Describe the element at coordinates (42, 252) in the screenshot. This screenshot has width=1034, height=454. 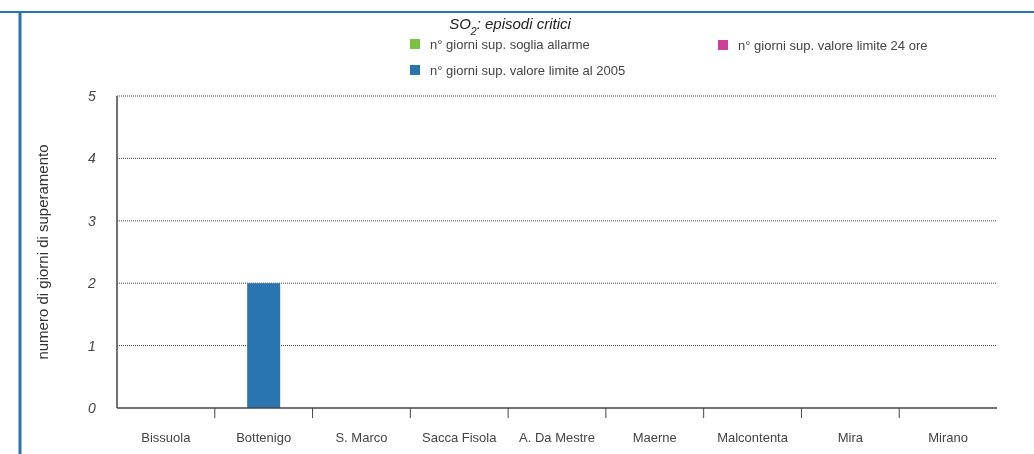
I see `y-axis-title: numero di giorni di superamento` at that location.